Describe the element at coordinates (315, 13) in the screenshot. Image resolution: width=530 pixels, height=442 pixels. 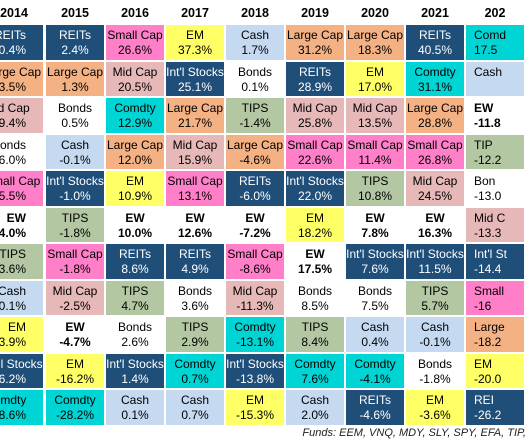
I see `year-header-2019: 2019` at that location.